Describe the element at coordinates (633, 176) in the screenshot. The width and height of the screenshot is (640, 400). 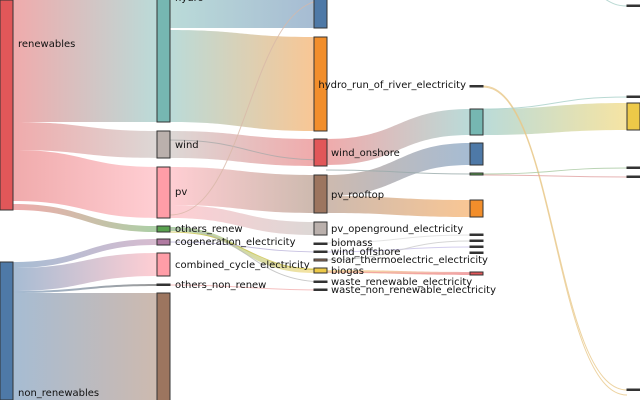
I see `node-c4_c` at that location.